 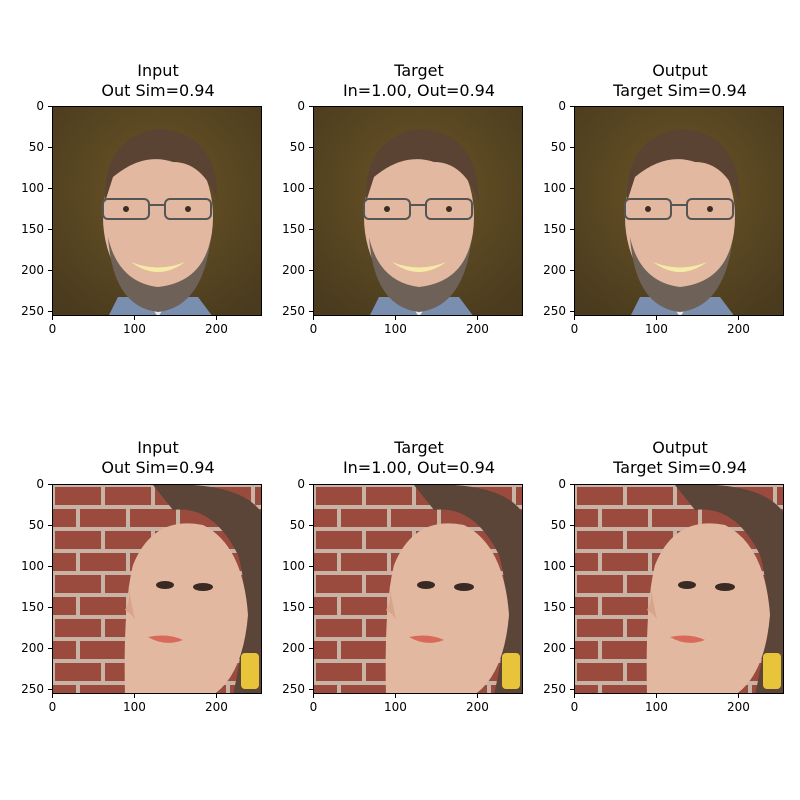 What do you see at coordinates (158, 70) in the screenshot?
I see `panel-title-line-1: Input` at bounding box center [158, 70].